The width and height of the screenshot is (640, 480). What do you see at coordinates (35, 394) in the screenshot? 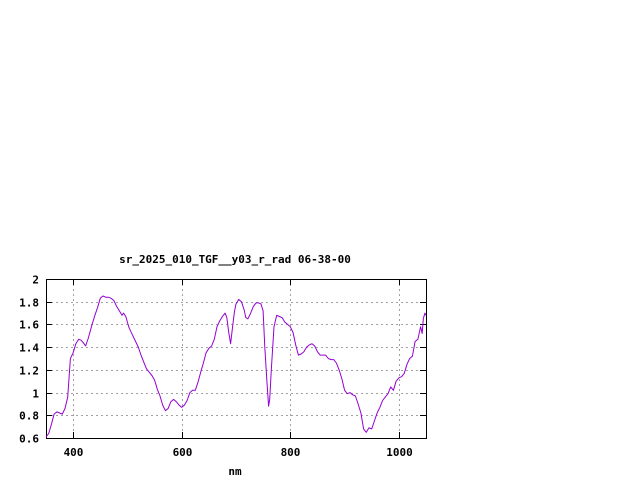
I see `y-tick-label: 1` at bounding box center [35, 394].